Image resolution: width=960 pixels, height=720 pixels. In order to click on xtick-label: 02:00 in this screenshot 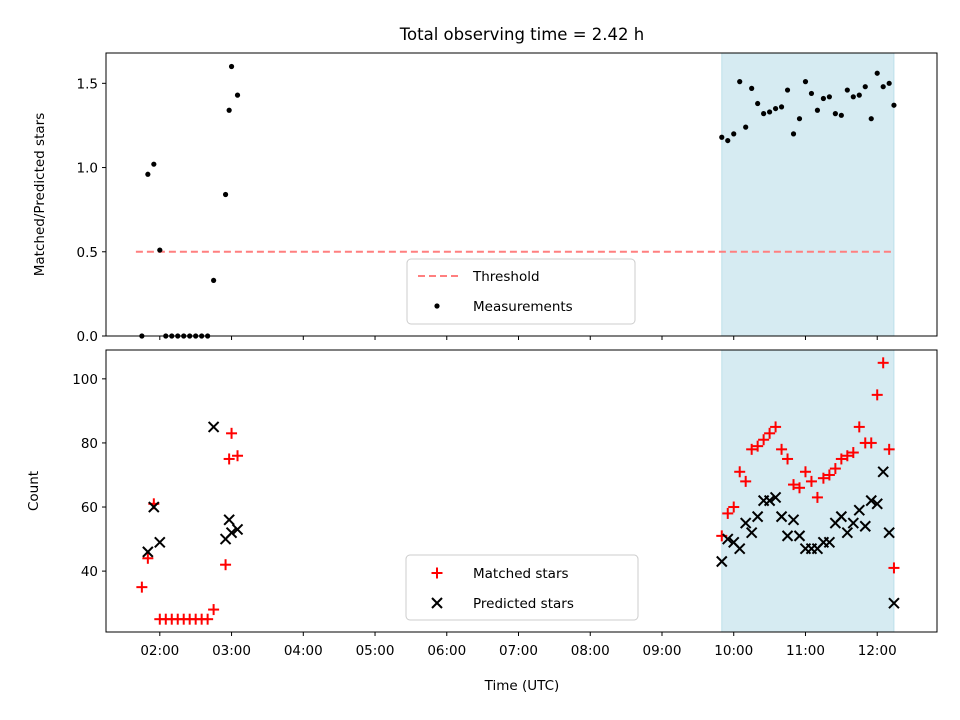, I will do `click(159, 651)`.